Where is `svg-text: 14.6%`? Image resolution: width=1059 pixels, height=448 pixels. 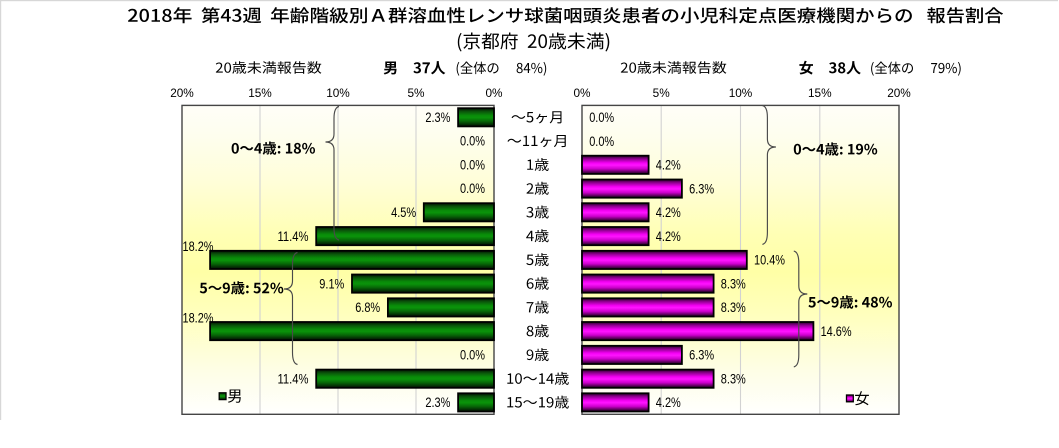 svg-text: 14.6% is located at coordinates (836, 331).